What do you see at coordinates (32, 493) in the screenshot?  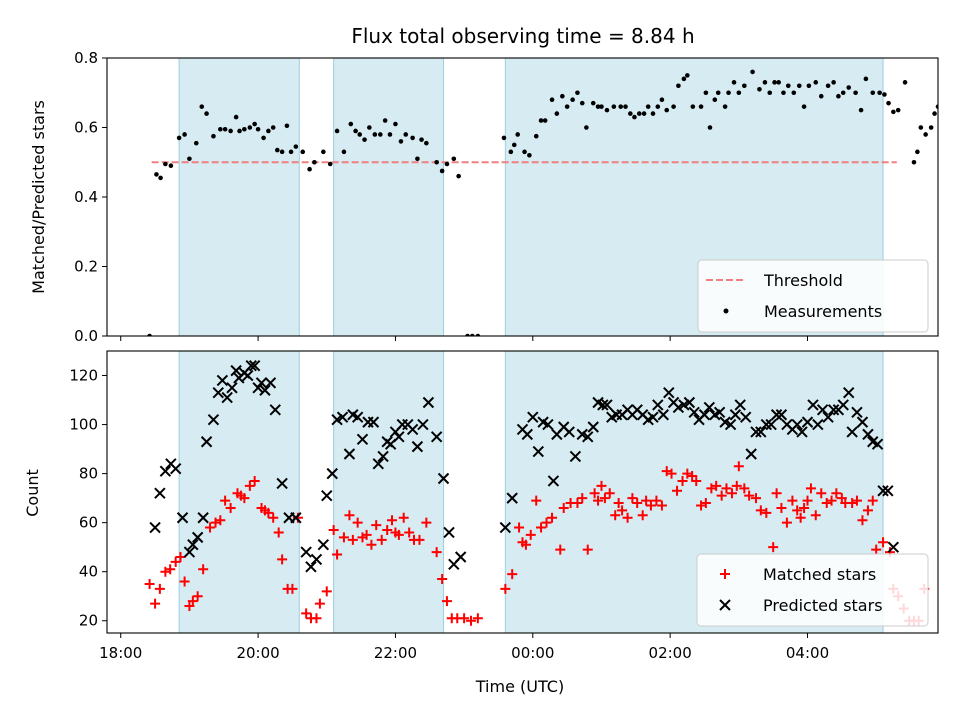 I see `bottom-y-axis-label: Count` at bounding box center [32, 493].